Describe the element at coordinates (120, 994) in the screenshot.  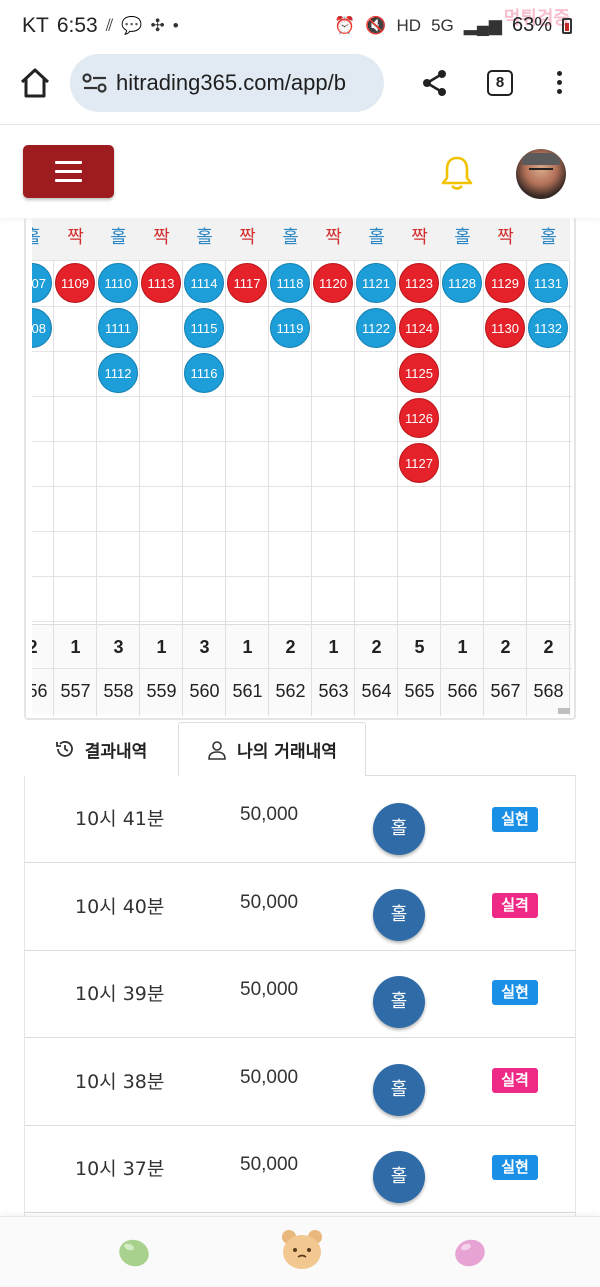
I see `trade-time: 10시 39분` at that location.